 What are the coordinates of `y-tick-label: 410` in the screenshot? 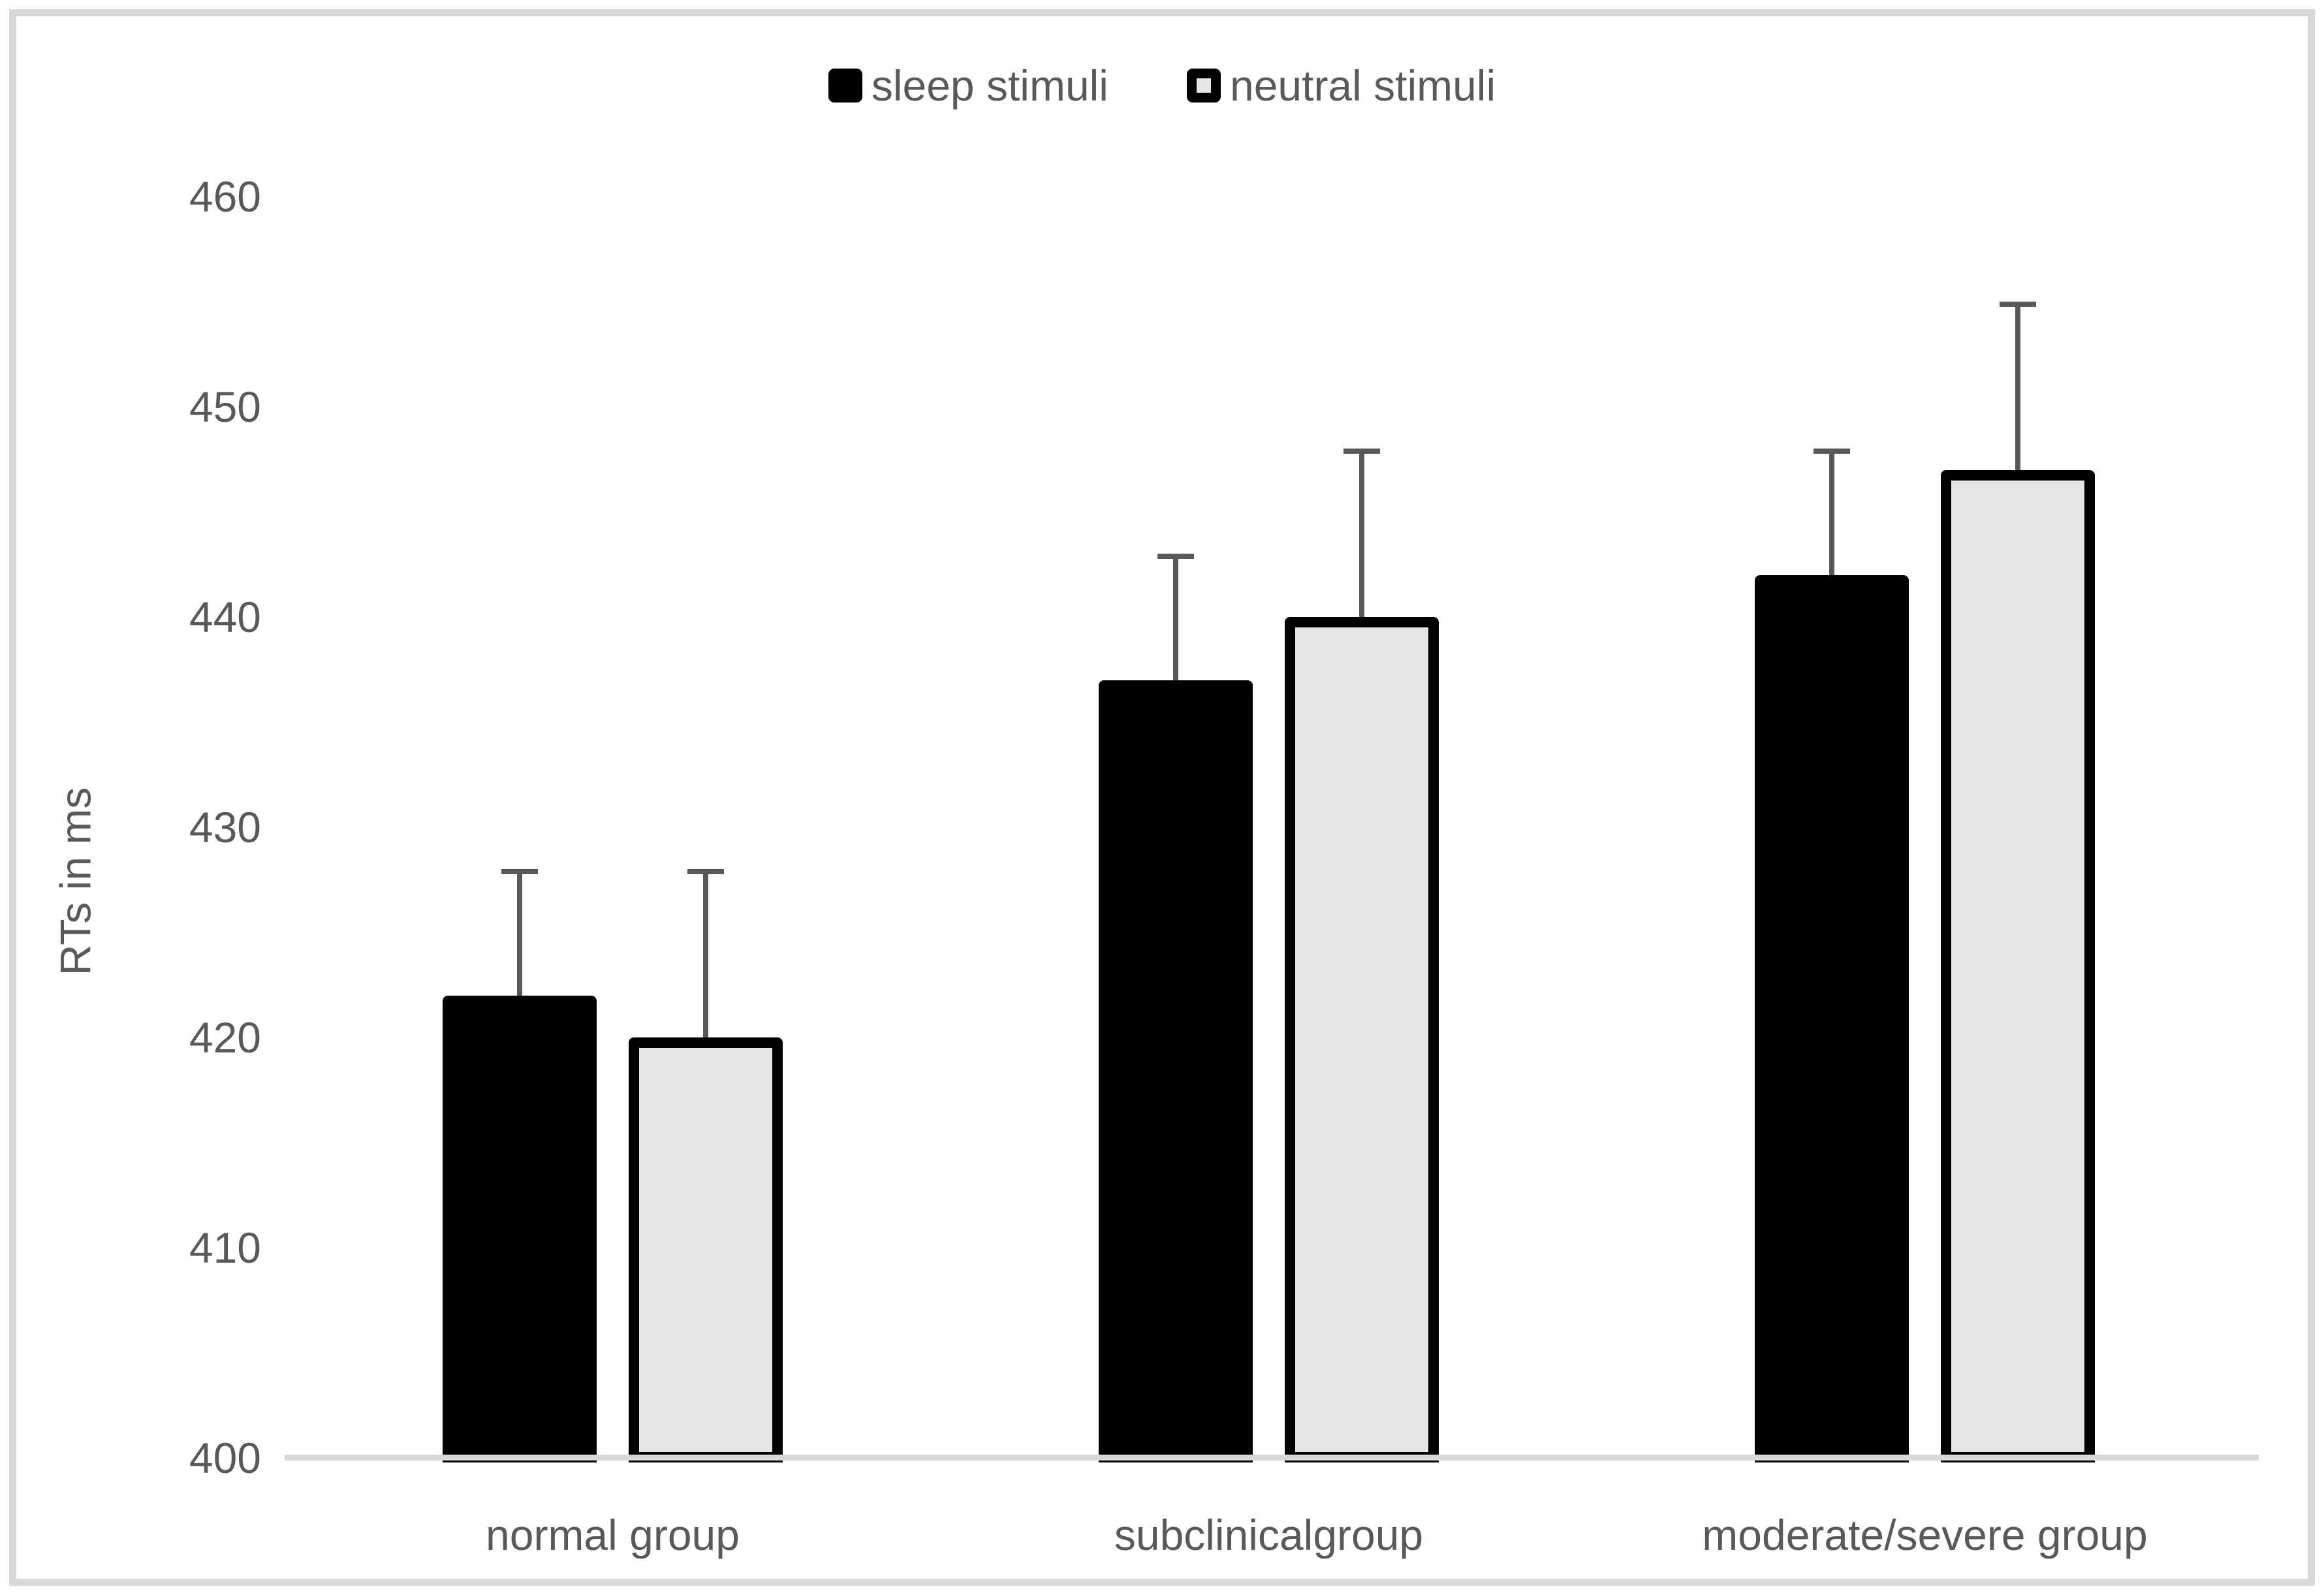 It's located at (225, 1248).